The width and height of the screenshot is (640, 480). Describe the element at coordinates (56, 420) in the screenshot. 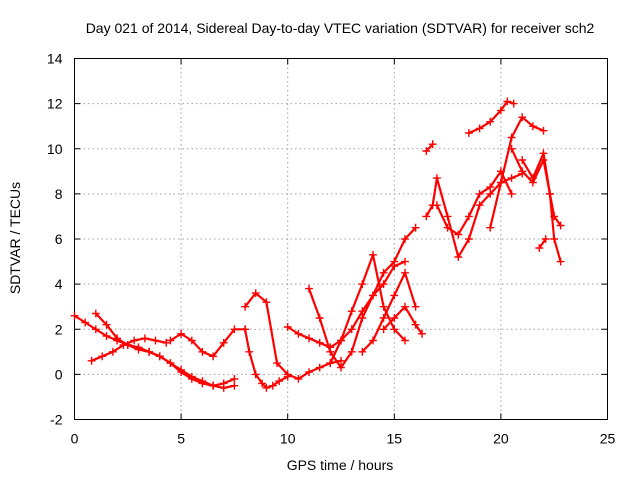

I see `y-tick-label: -2` at that location.